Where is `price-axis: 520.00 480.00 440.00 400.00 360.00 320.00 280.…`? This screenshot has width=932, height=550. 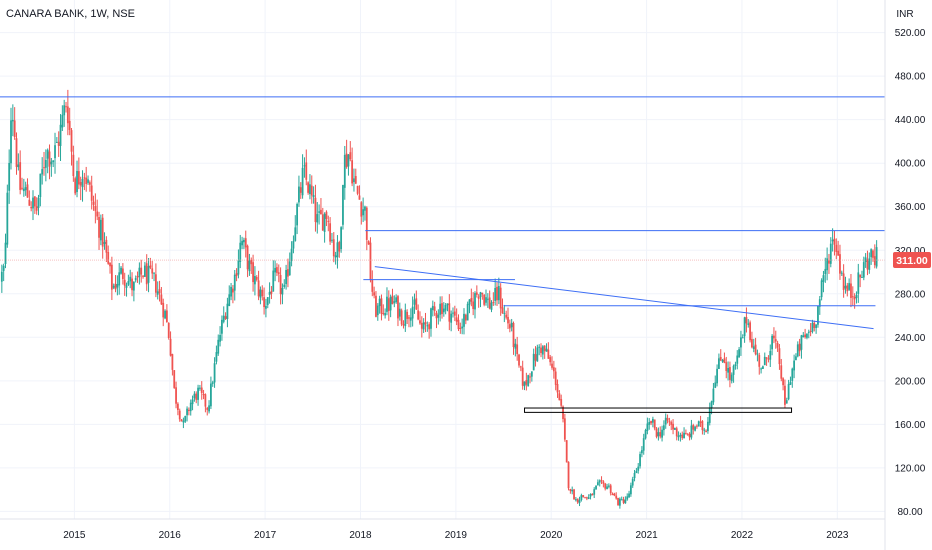
price-axis: 520.00 480.00 440.00 400.00 360.00 320.00 280.… is located at coordinates (910, 273).